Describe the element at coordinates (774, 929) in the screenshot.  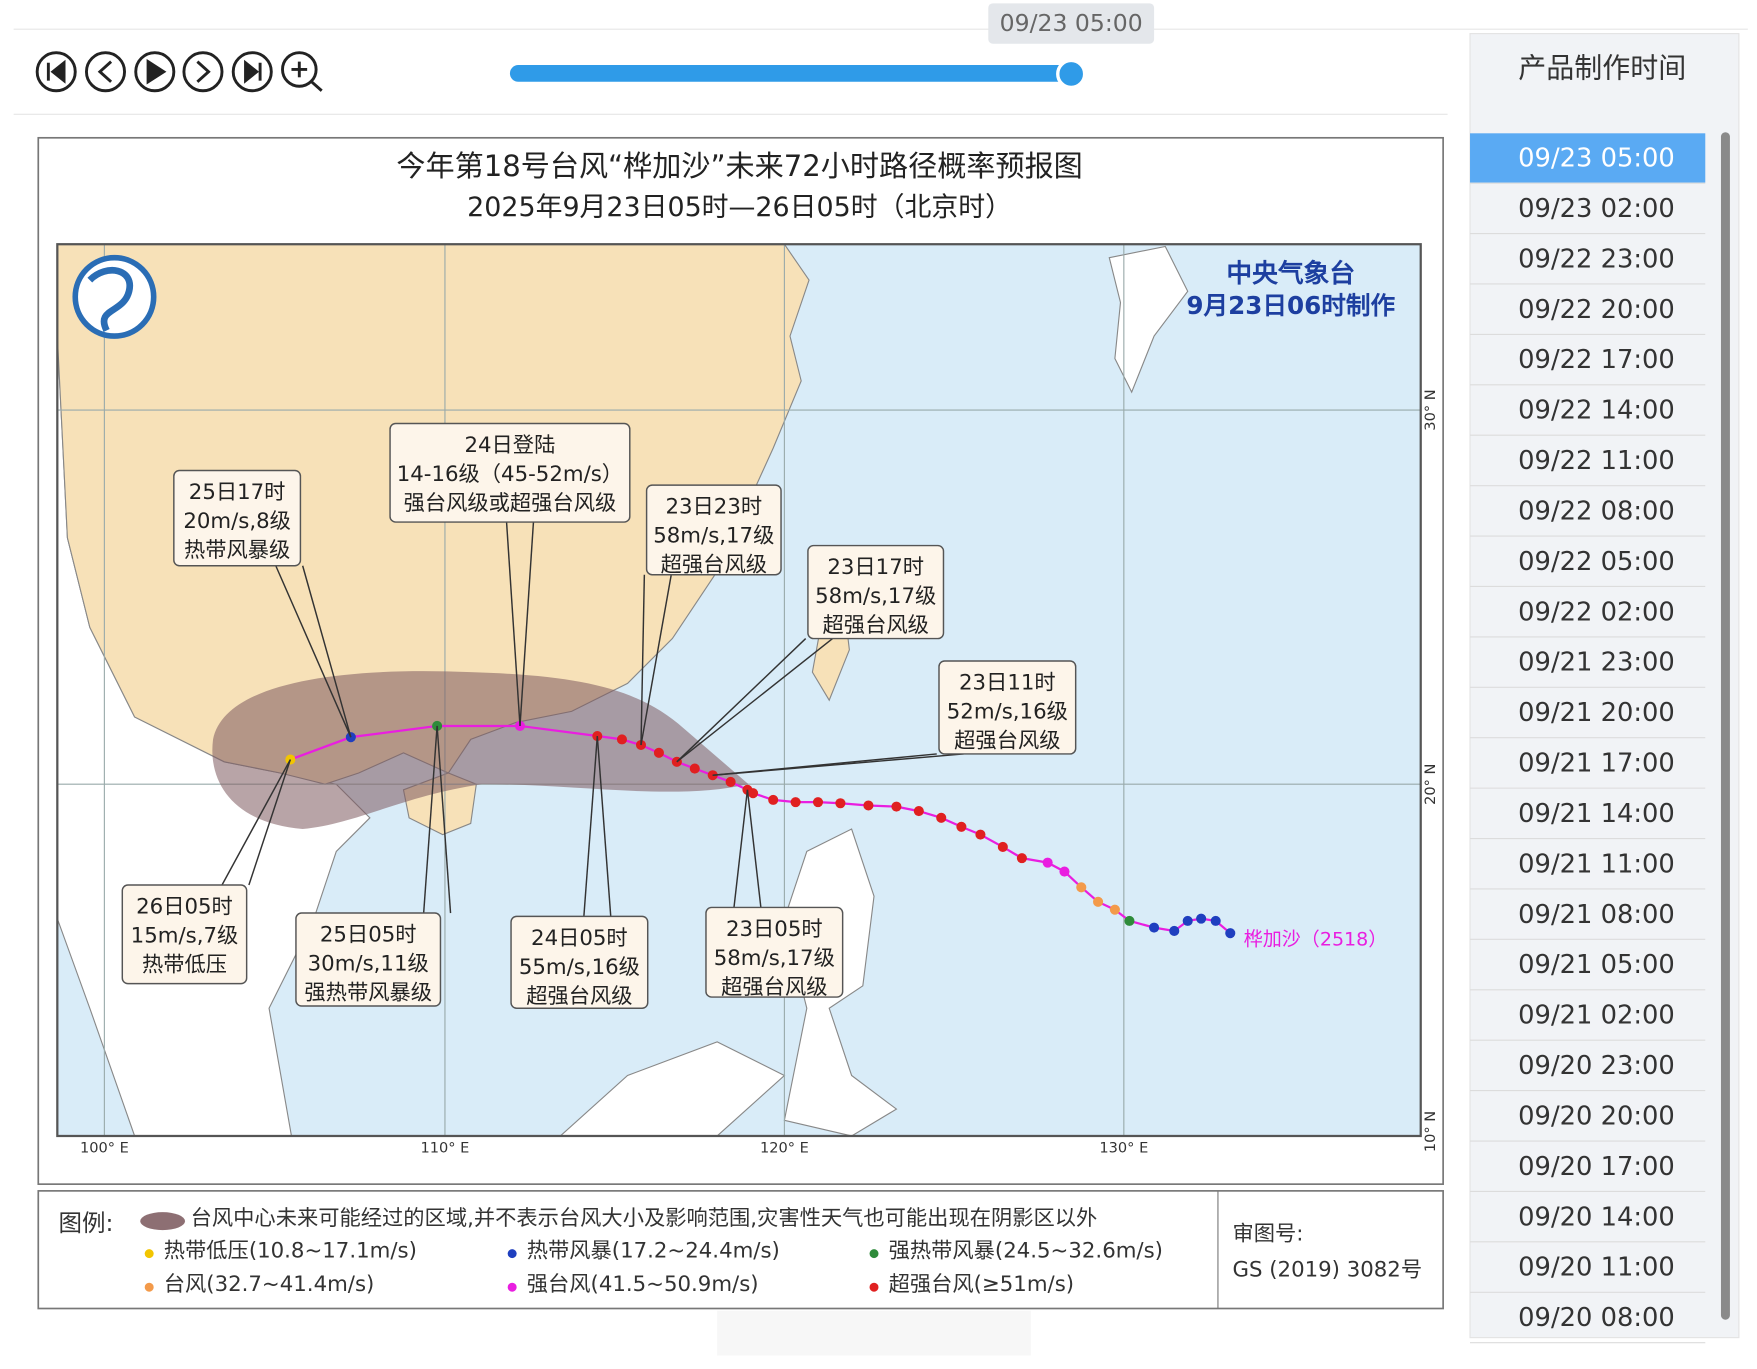
I see `callout-text: 23日05时` at that location.